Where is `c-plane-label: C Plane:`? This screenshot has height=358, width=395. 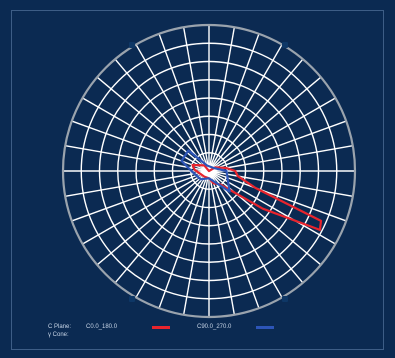 c-plane-label: C Plane: is located at coordinates (60, 327).